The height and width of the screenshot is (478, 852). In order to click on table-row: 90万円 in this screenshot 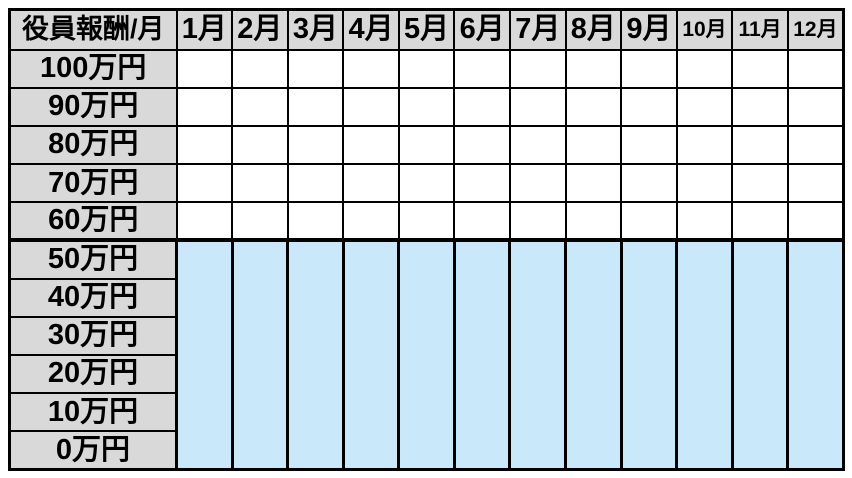, I will do `click(426, 106)`.